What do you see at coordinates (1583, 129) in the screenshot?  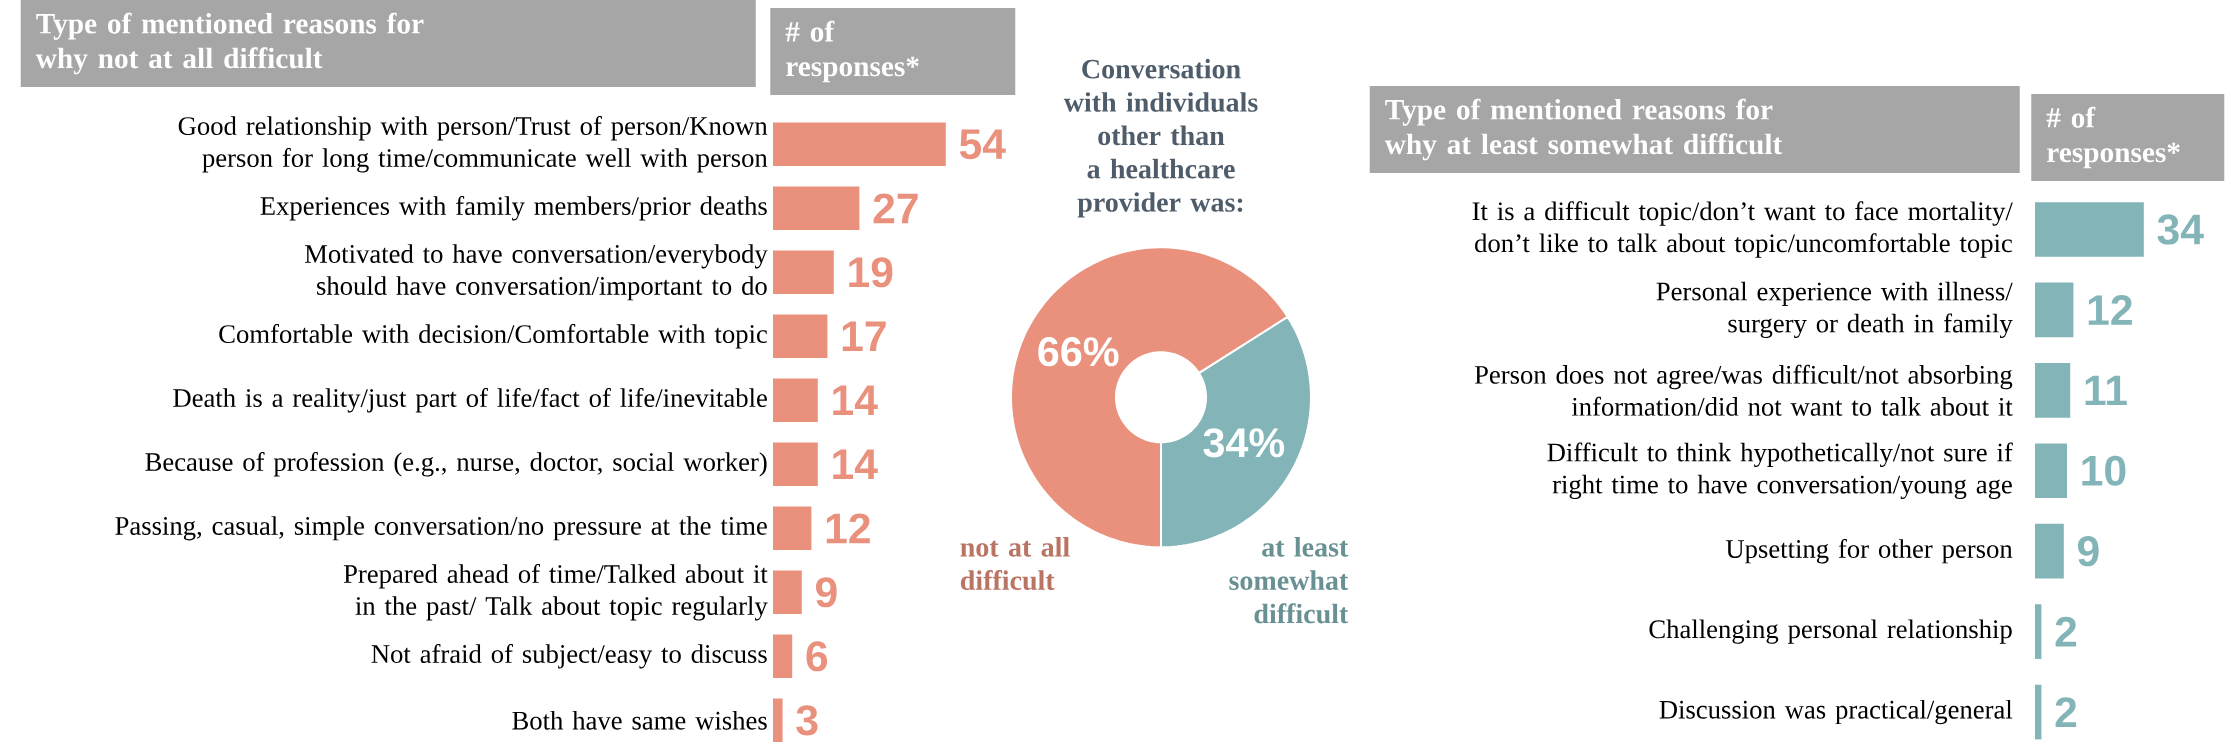 I see `text: Type of mentioned reasons for why at least somewhat difficult` at bounding box center [1583, 129].